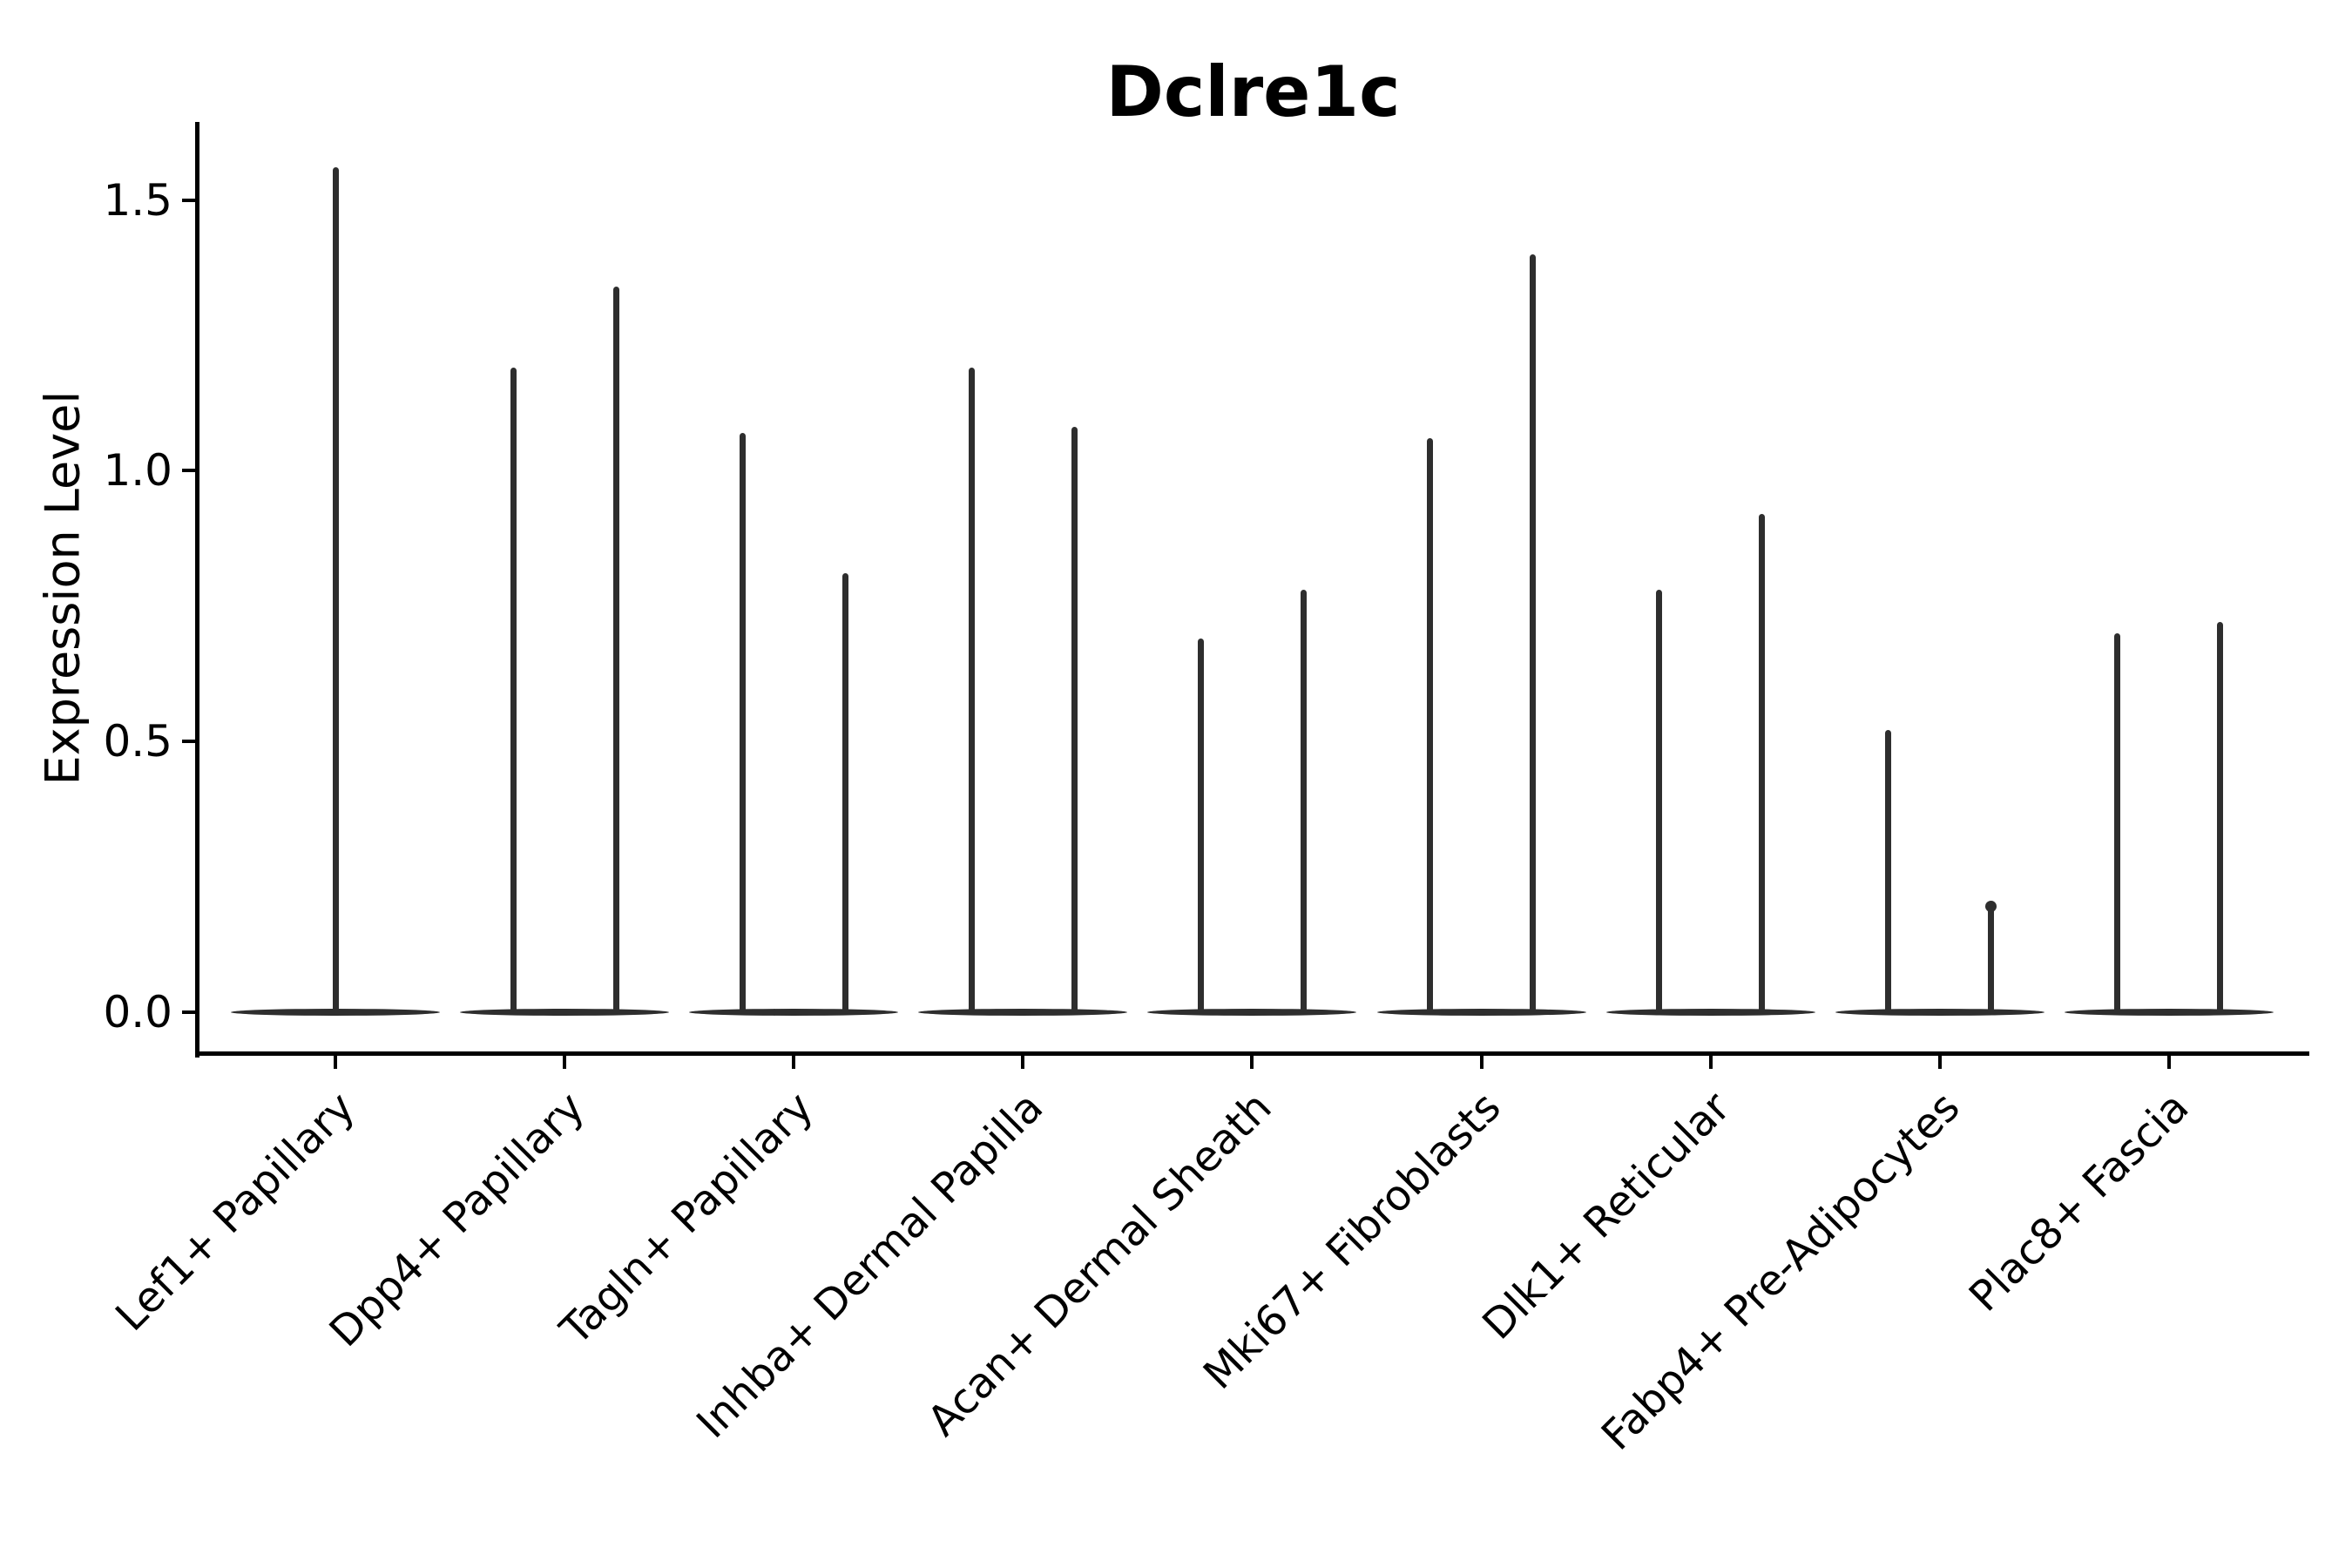 This screenshot has height=1568, width=2352. What do you see at coordinates (137, 1012) in the screenshot?
I see `y-tick-label: 0.0` at bounding box center [137, 1012].